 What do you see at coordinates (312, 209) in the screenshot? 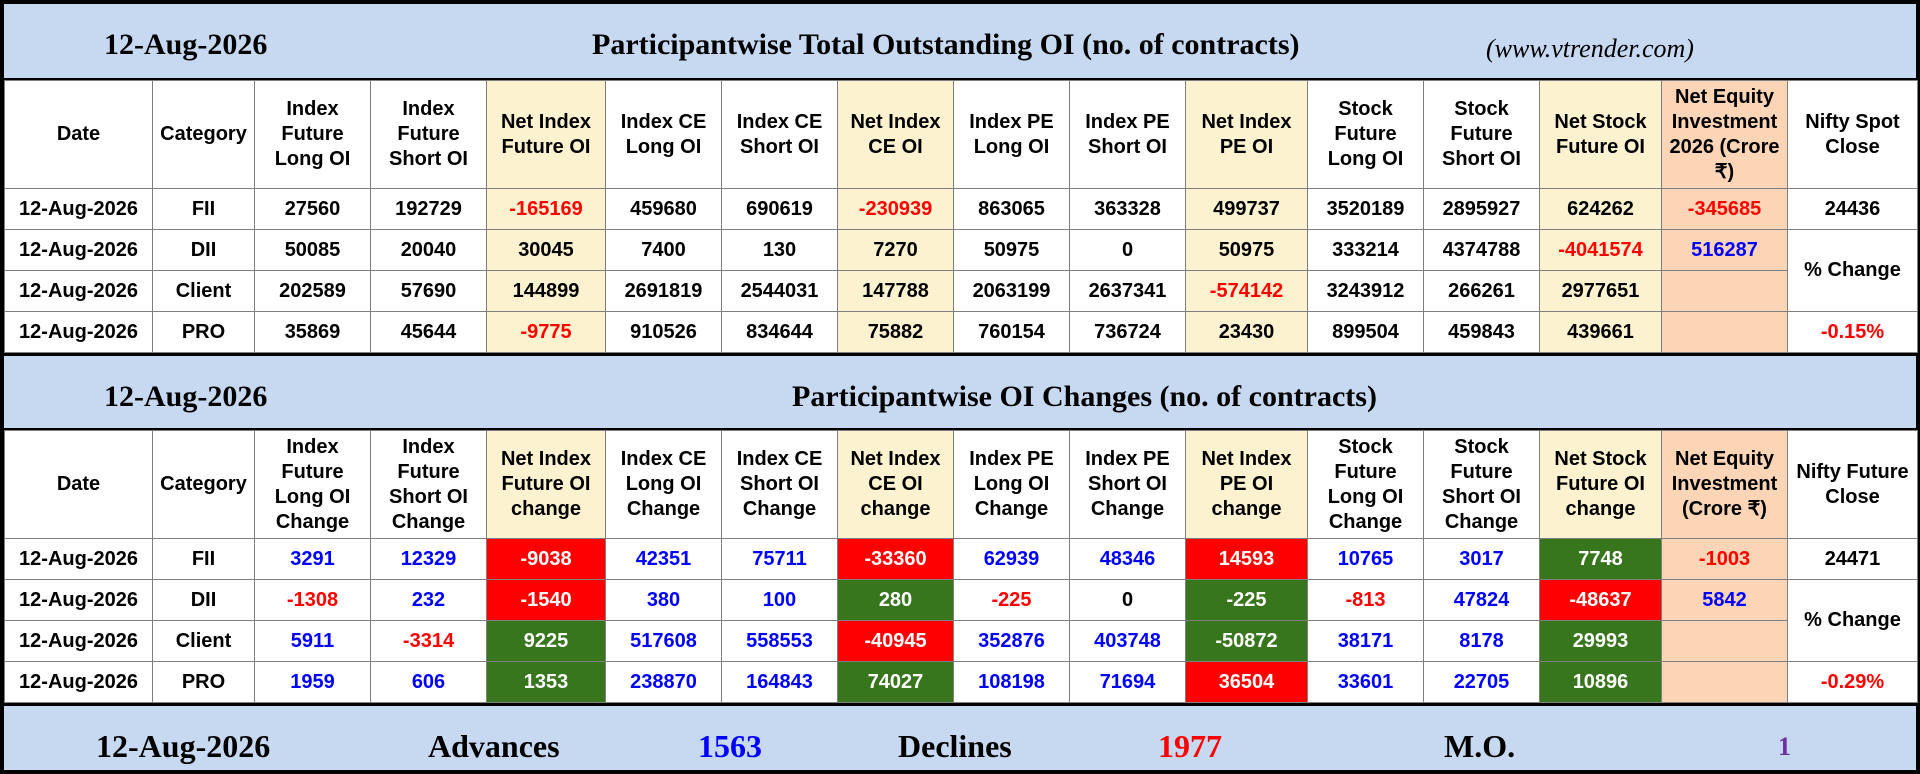
I see `cell-value: 27560` at bounding box center [312, 209].